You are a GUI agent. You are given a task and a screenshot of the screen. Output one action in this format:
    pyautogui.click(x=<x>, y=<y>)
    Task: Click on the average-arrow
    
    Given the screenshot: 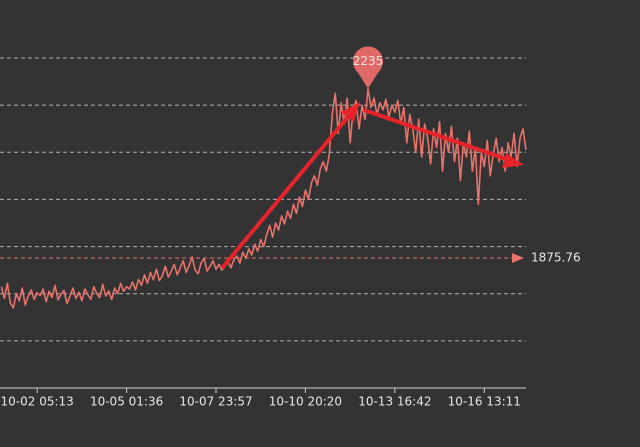 What is the action you would take?
    pyautogui.click(x=518, y=257)
    